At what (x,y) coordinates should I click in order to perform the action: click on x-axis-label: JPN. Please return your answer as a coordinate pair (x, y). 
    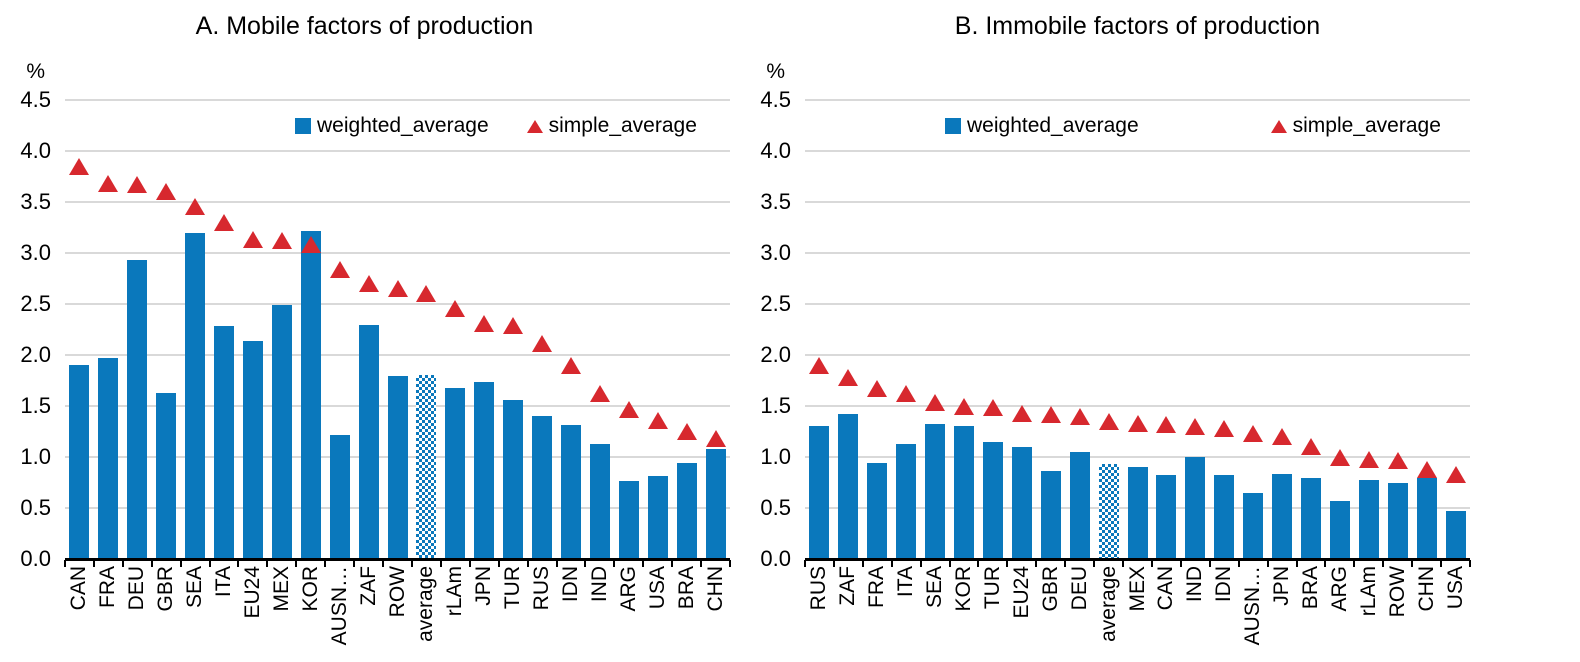
    Looking at the image, I should click on (1282, 586).